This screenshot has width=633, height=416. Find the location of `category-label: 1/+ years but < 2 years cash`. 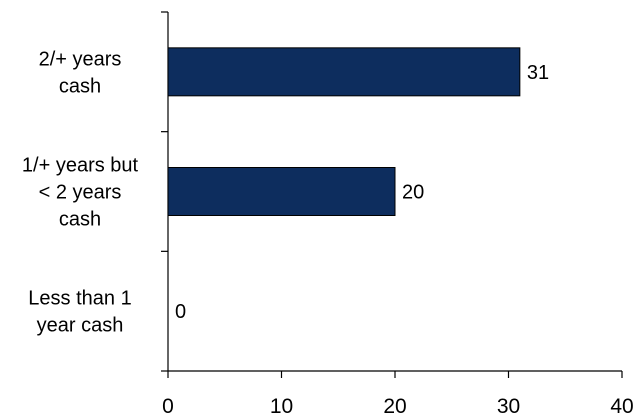

category-label: 1/+ years but < 2 years cash is located at coordinates (80, 193).